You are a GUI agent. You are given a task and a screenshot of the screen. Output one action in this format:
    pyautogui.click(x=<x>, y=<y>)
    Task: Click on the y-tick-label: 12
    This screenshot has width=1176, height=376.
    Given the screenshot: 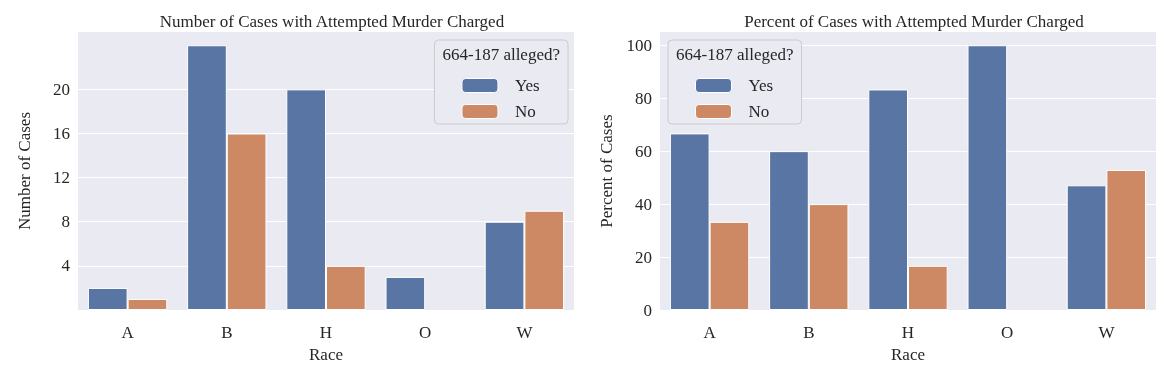 What is the action you would take?
    pyautogui.click(x=61, y=178)
    